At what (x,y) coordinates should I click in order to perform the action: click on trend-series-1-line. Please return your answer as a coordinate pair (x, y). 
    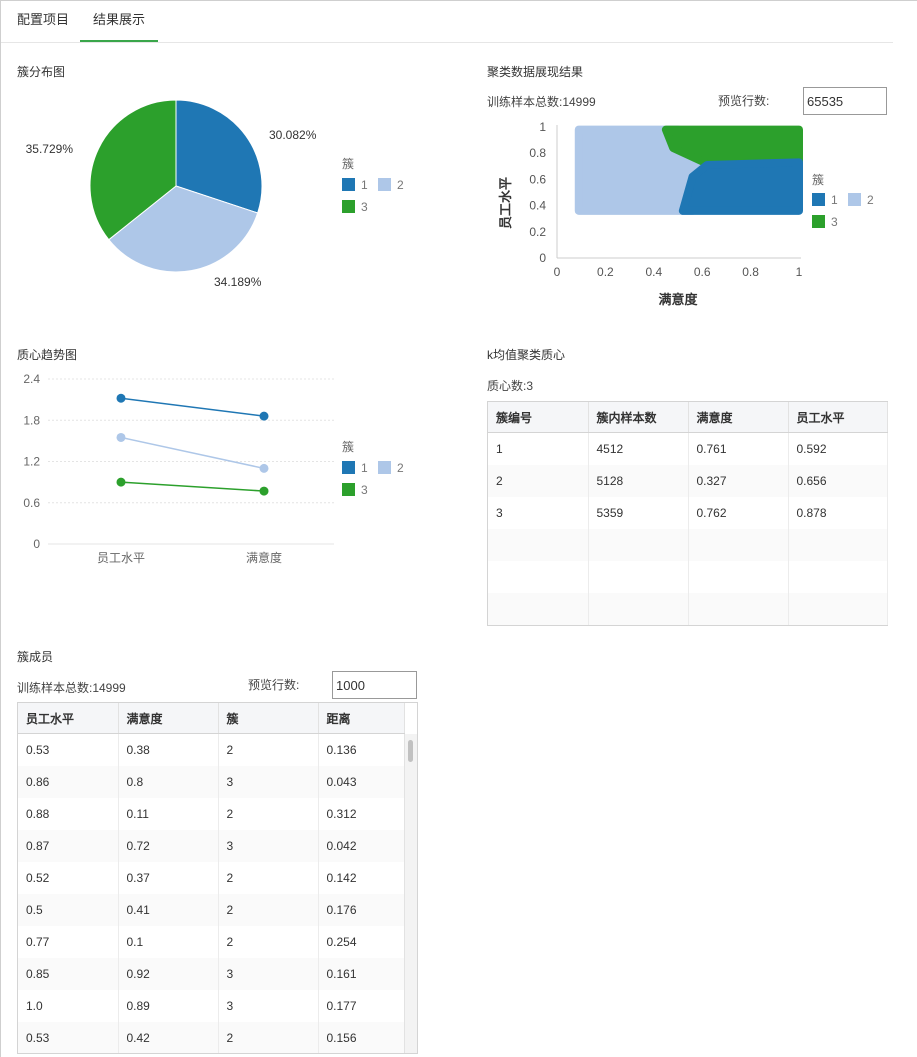
    Looking at the image, I should click on (192, 407).